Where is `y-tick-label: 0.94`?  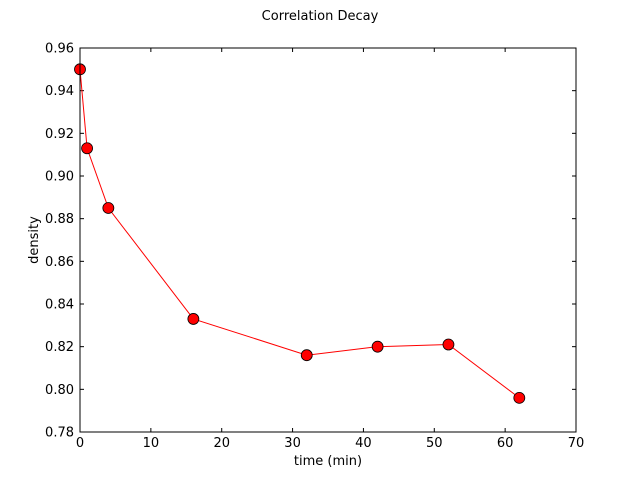 y-tick-label: 0.94 is located at coordinates (59, 91).